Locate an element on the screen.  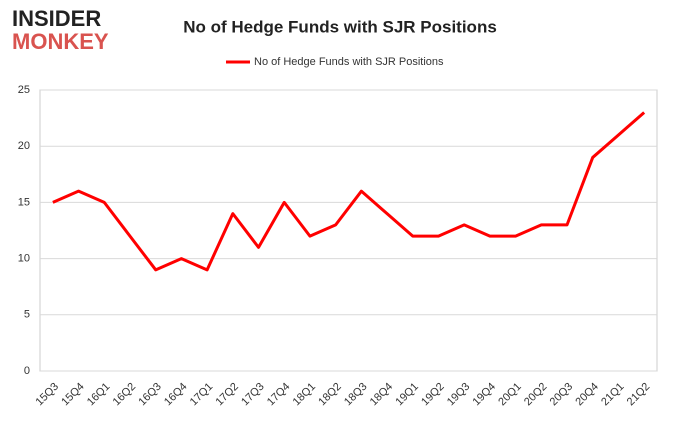
legend-label: No of Hedge Funds with SJR Positions is located at coordinates (349, 62).